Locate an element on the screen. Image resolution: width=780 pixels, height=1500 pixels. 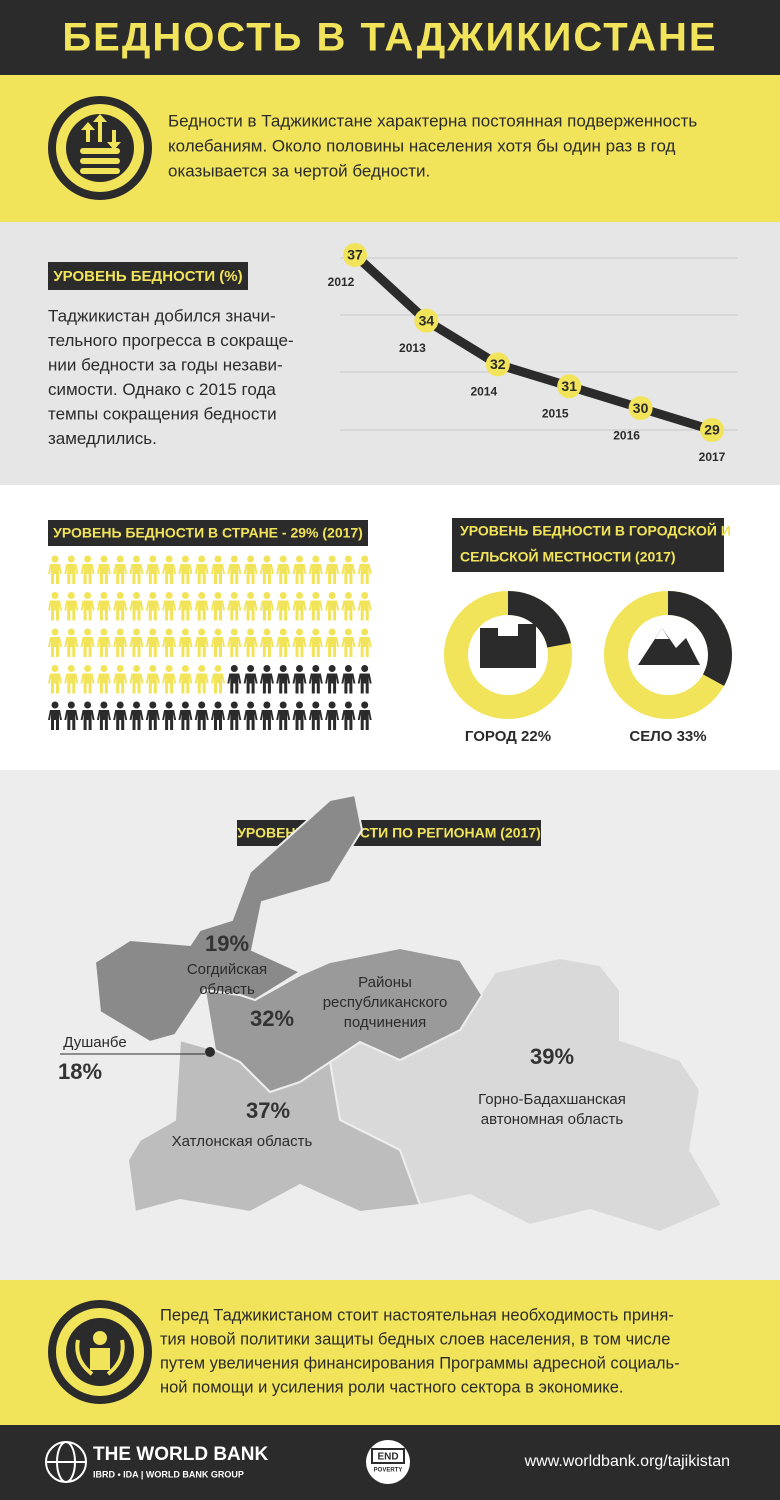
trend-line is located at coordinates (532, 343).